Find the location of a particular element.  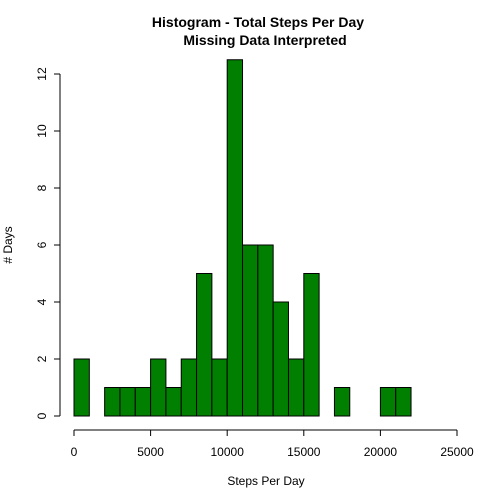

y-tick-label: 8 is located at coordinates (42, 187).